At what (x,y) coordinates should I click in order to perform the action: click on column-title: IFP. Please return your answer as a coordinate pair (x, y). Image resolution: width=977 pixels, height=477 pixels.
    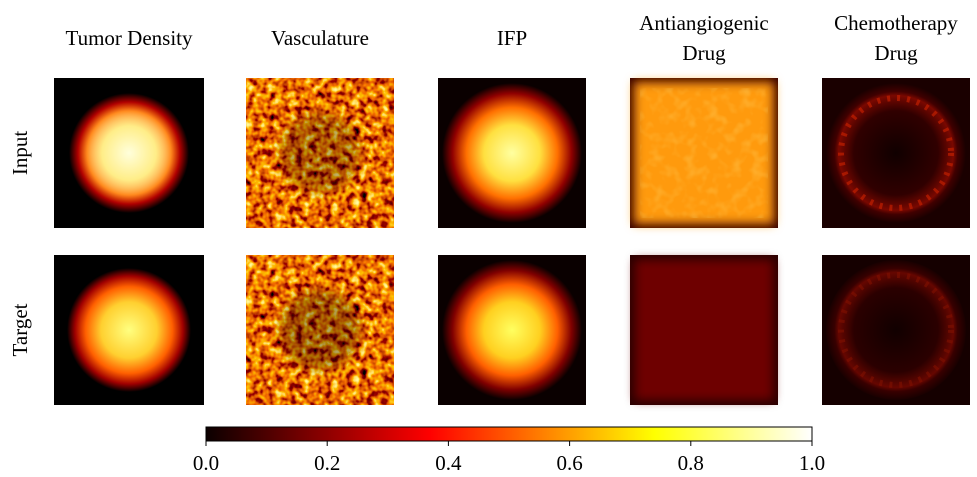
    Looking at the image, I should click on (512, 38).